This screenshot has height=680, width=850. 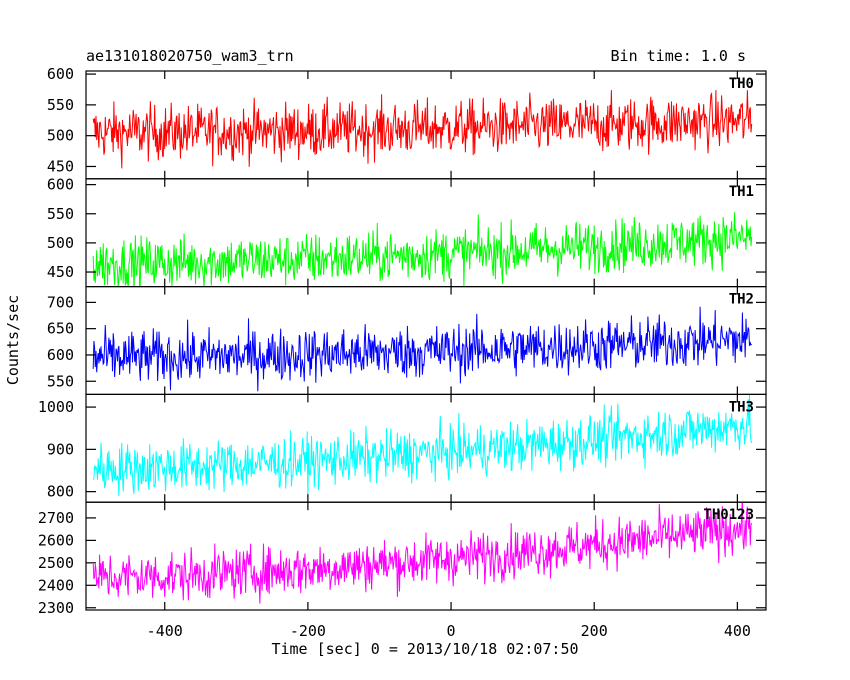 I want to click on panel-th0123: 2300 2400 2500 2600 2700 TH0123, so click(x=402, y=559).